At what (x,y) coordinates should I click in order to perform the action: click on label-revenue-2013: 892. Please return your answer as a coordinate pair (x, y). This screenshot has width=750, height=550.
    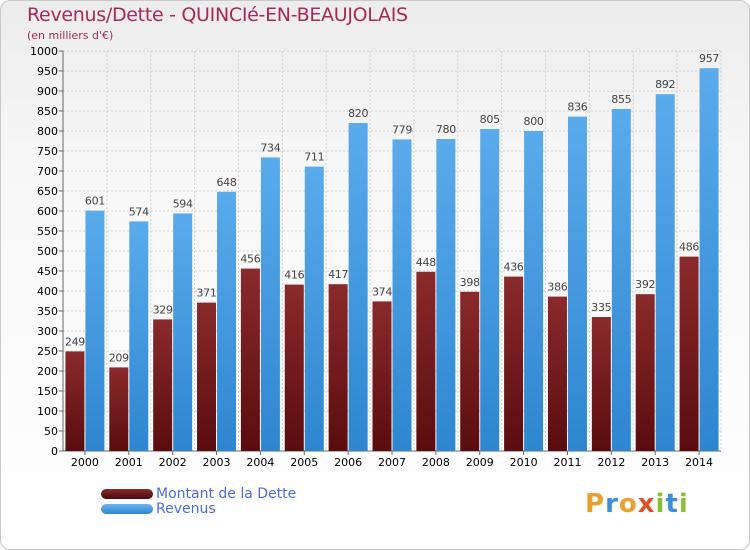
    Looking at the image, I should click on (665, 84).